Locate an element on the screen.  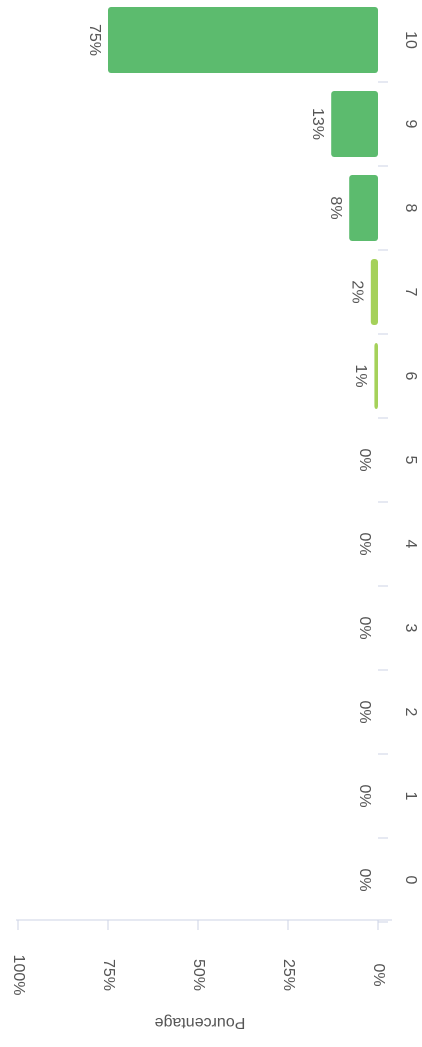
x-tick-label: 25% is located at coordinates (288, 975).